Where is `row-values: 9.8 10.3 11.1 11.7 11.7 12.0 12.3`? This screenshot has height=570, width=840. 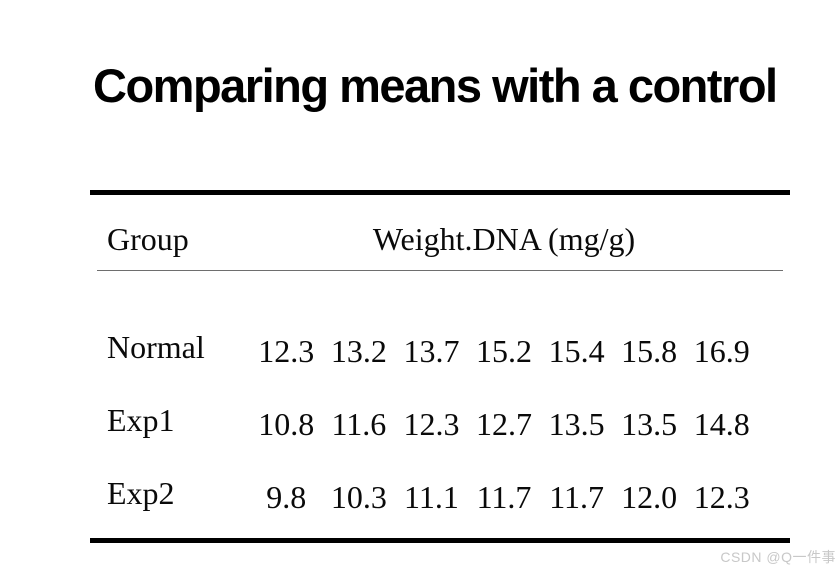
row-values: 9.8 10.3 11.1 11.7 11.7 12.0 12.3 is located at coordinates (504, 495).